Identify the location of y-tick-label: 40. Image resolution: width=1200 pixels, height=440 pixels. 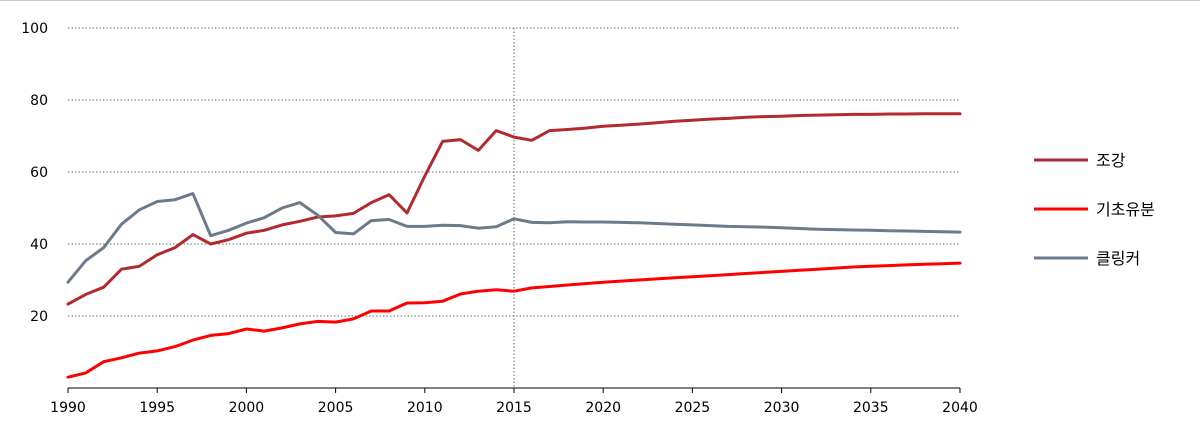
(39, 245).